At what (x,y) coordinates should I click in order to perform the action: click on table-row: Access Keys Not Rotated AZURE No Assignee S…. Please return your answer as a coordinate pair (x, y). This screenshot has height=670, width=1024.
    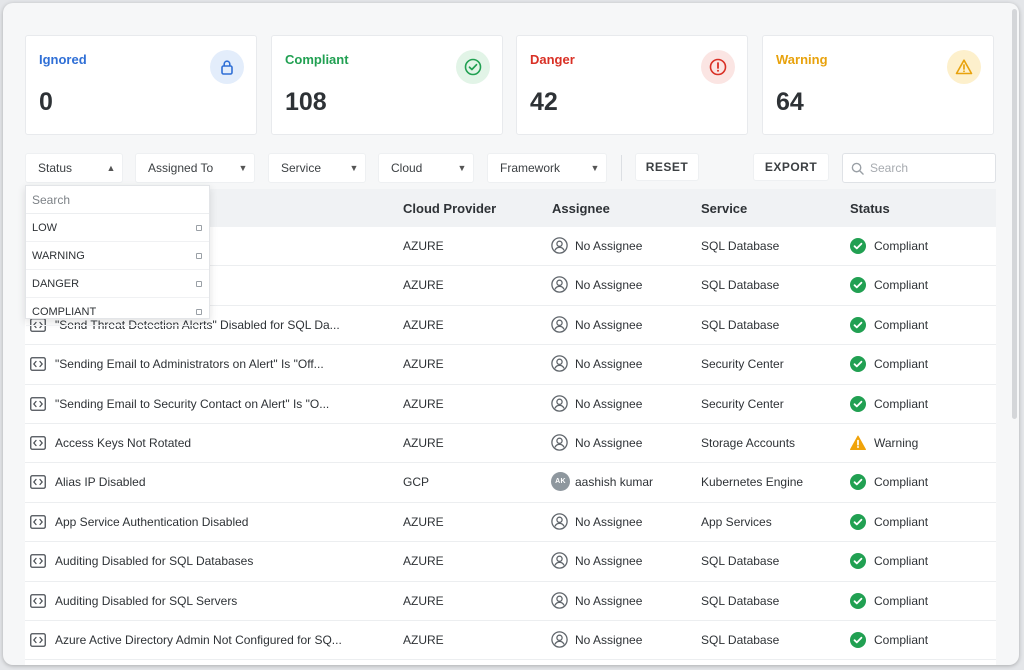
    Looking at the image, I should click on (510, 444).